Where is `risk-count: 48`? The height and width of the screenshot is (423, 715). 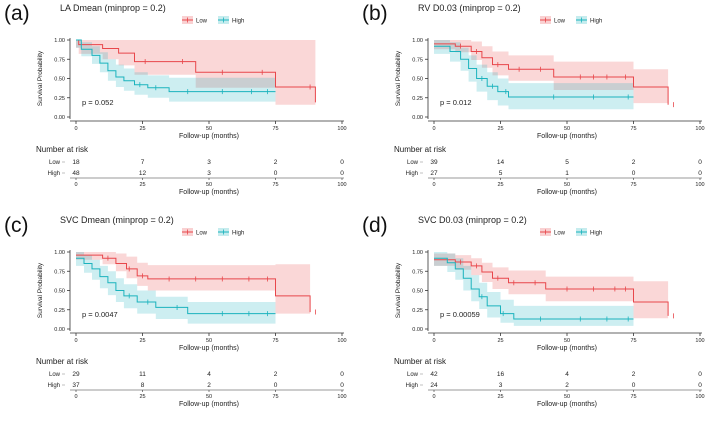 risk-count: 48 is located at coordinates (76, 173).